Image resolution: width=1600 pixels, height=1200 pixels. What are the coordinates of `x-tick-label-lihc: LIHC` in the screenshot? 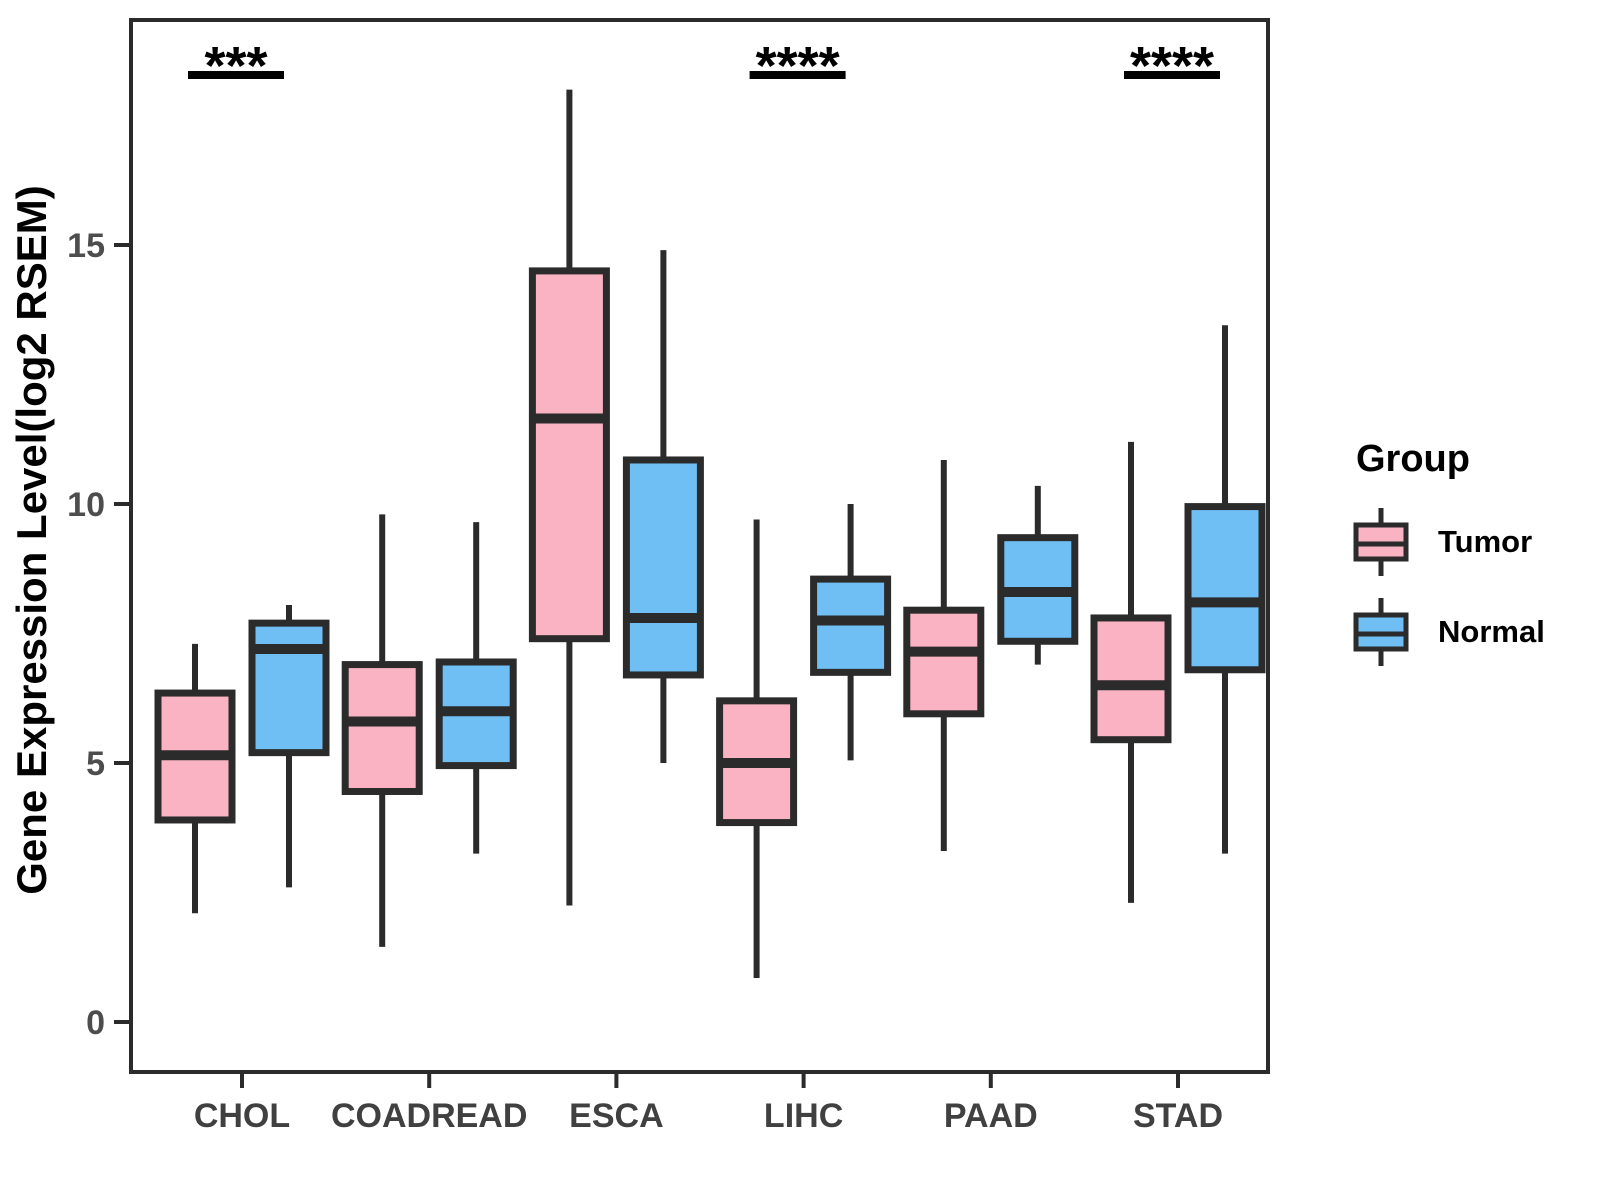 It's located at (803, 1116).